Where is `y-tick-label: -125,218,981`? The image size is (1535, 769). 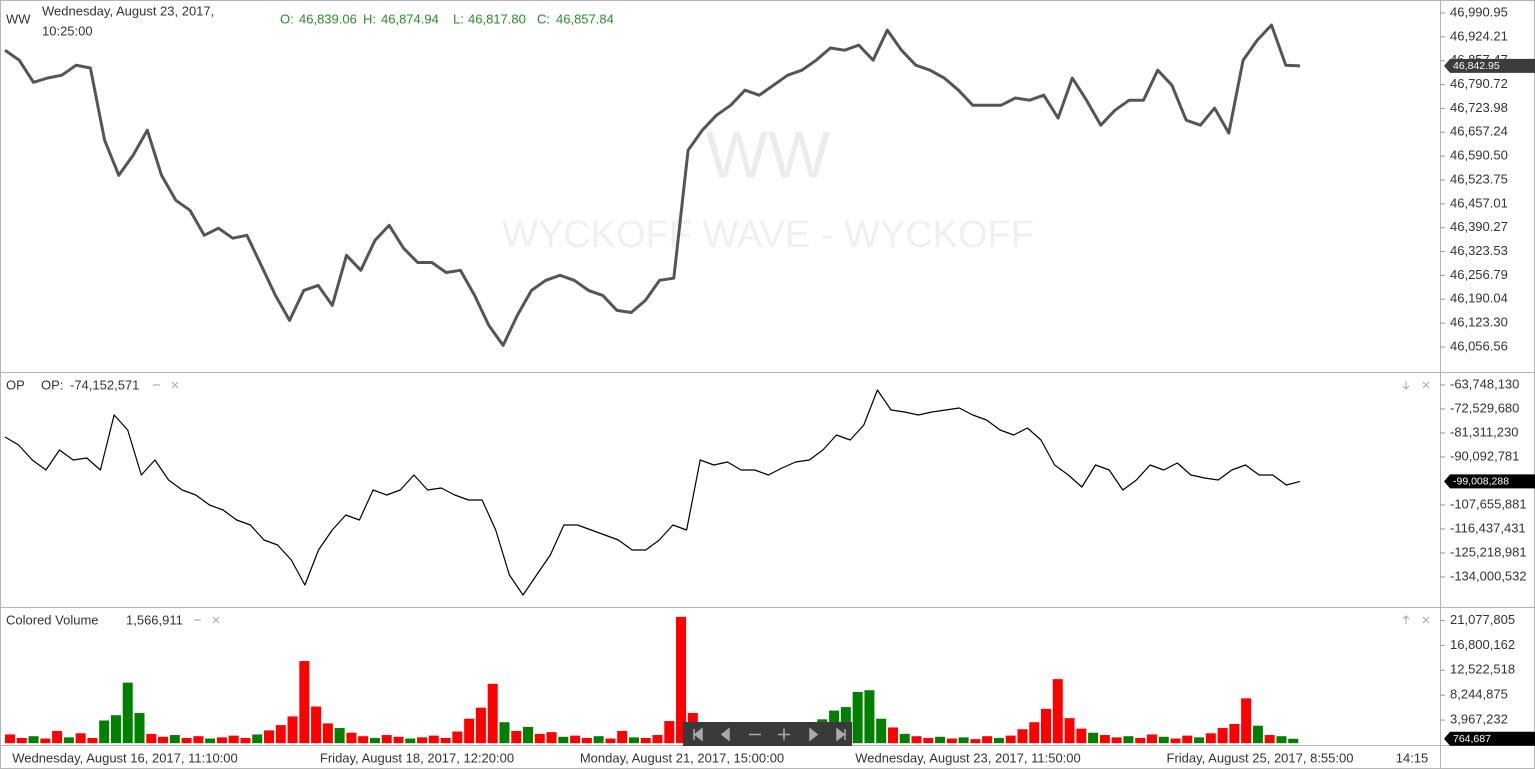 y-tick-label: -125,218,981 is located at coordinates (1488, 551).